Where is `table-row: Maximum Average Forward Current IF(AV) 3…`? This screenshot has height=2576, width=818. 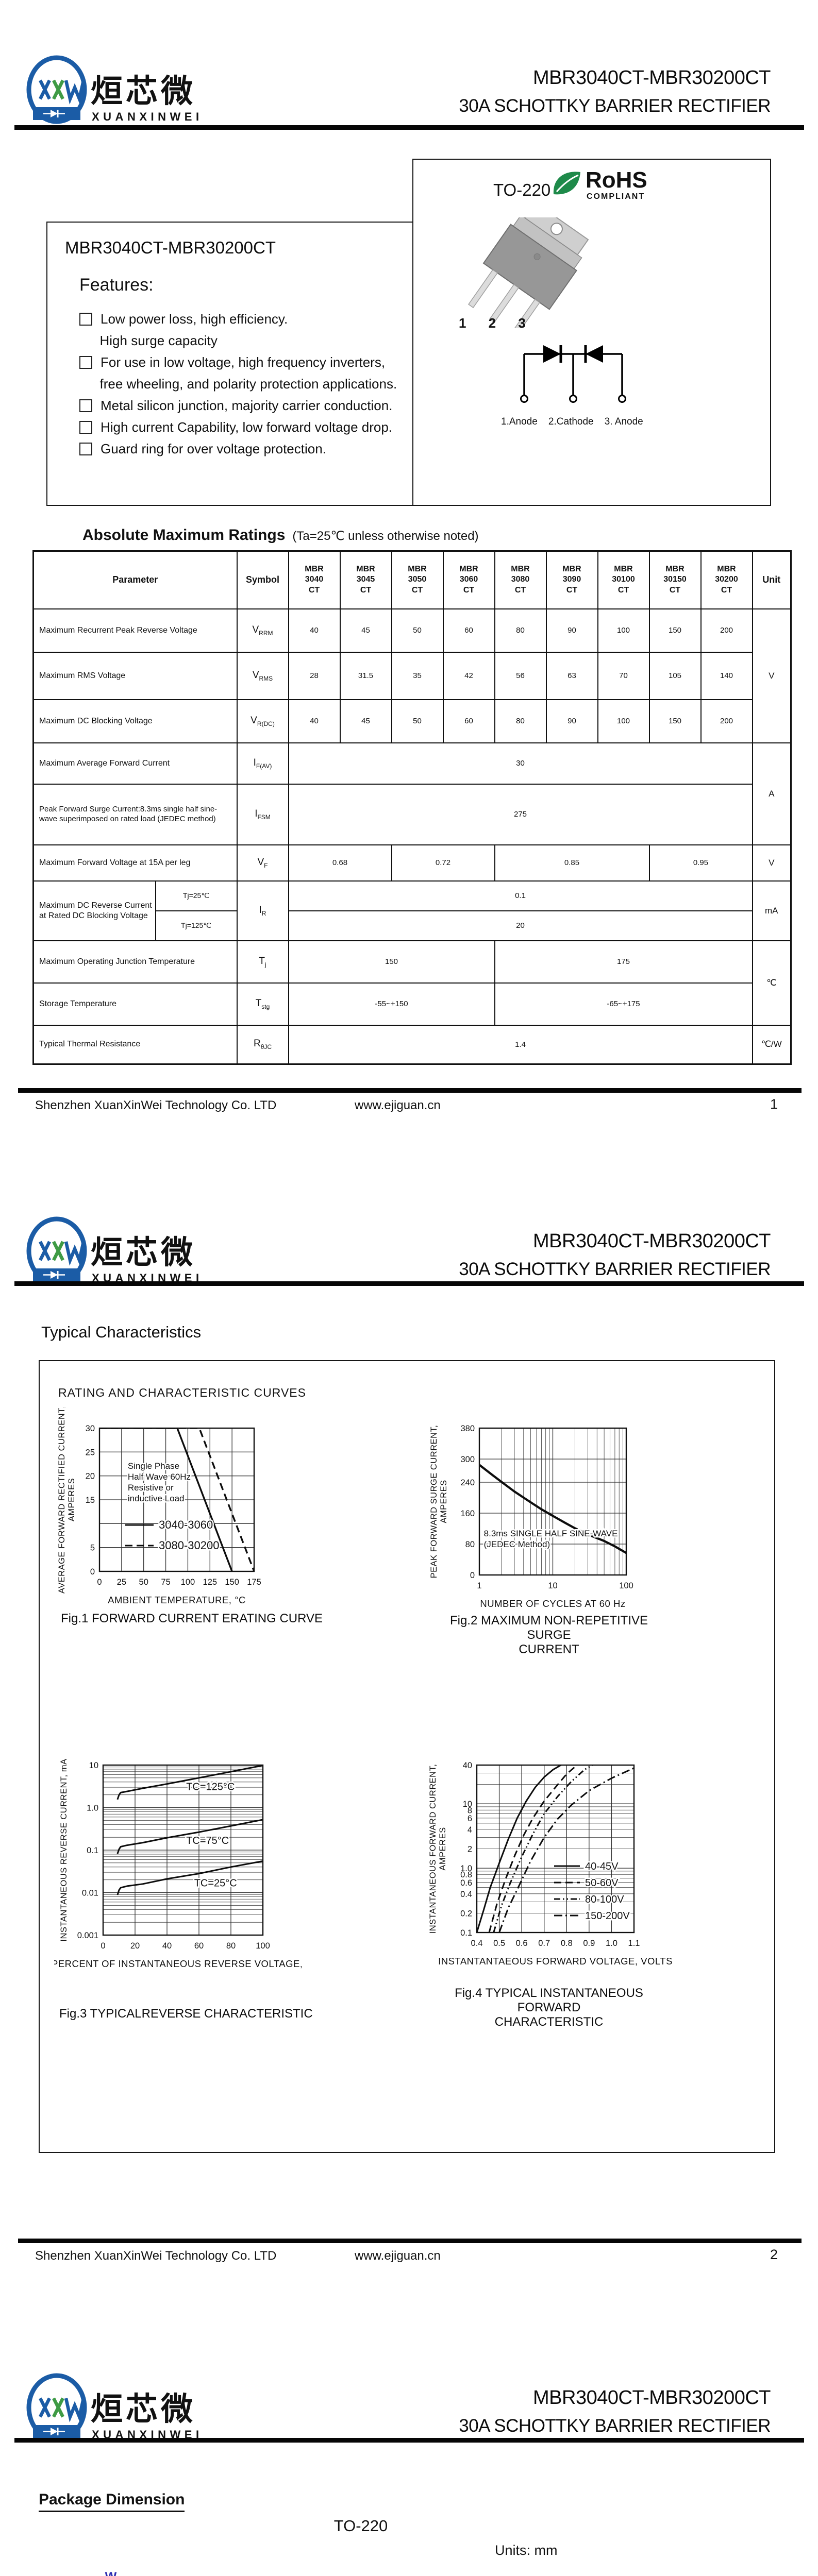 table-row: Maximum Average Forward Current IF(AV) 3… is located at coordinates (412, 793).